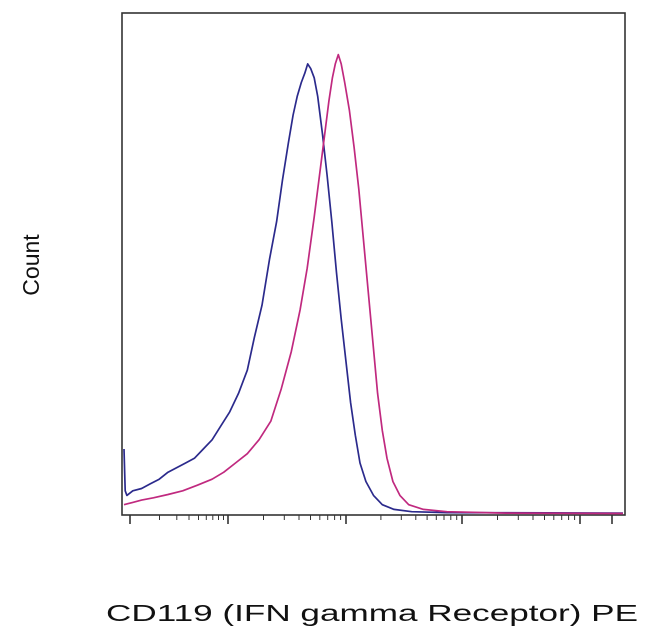  What do you see at coordinates (31, 265) in the screenshot?
I see `y-axis-label: Count` at bounding box center [31, 265].